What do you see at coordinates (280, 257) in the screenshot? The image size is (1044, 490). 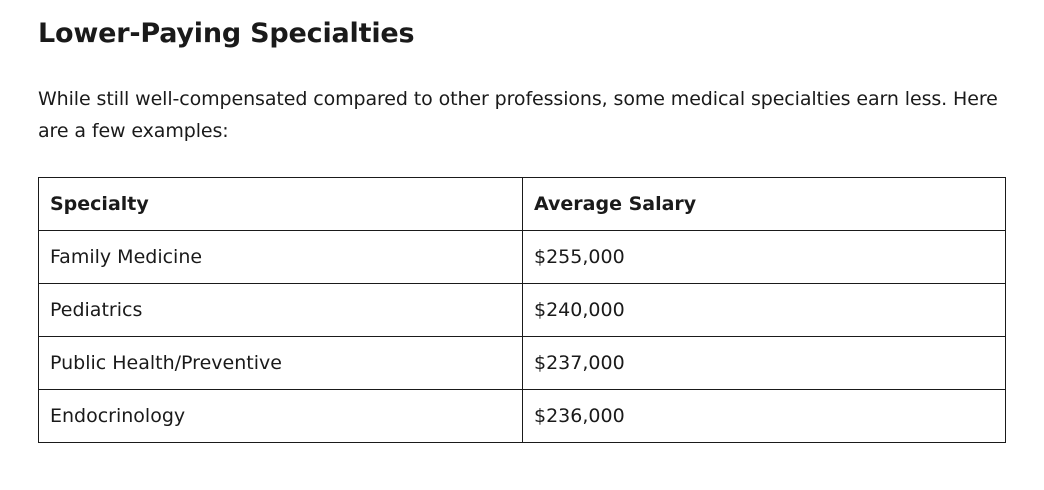 I see `specialty-cell: Family Medicine` at bounding box center [280, 257].